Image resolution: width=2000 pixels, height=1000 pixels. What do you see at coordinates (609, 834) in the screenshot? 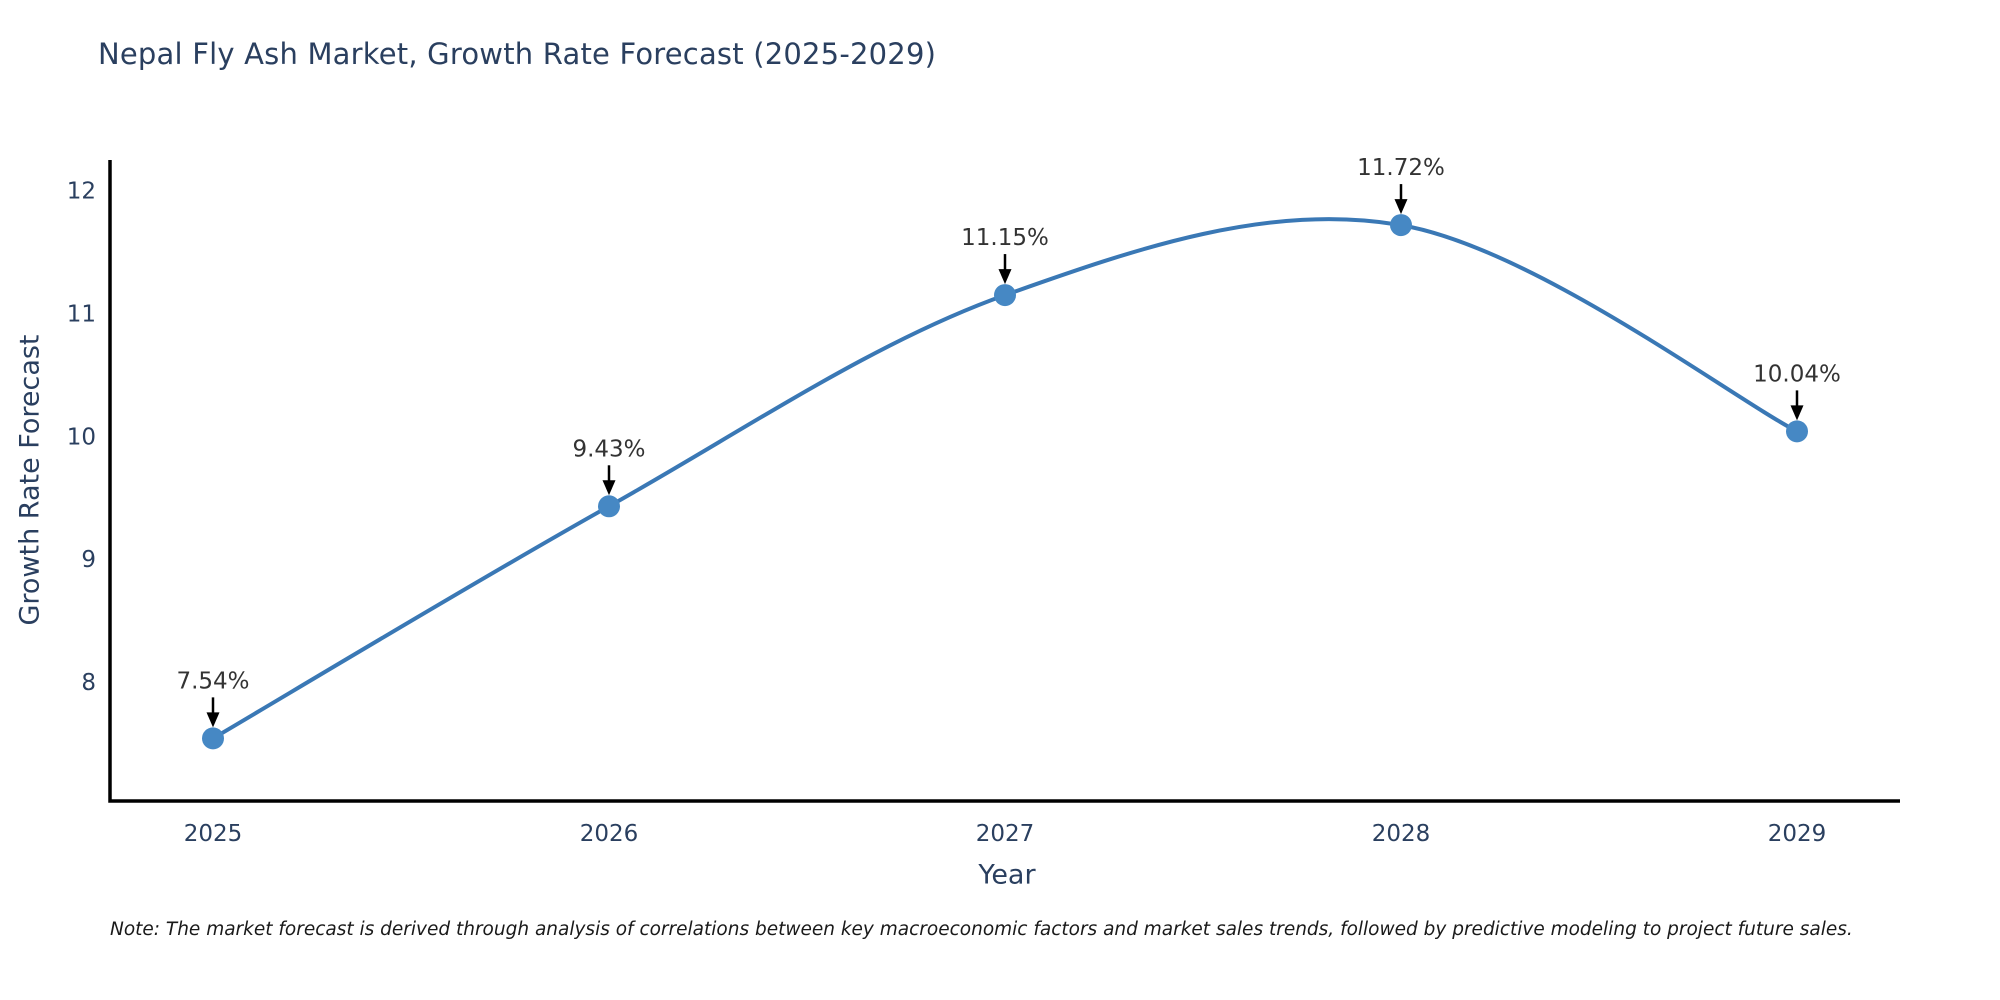
I see `x-tick-label: 2026` at bounding box center [609, 834].